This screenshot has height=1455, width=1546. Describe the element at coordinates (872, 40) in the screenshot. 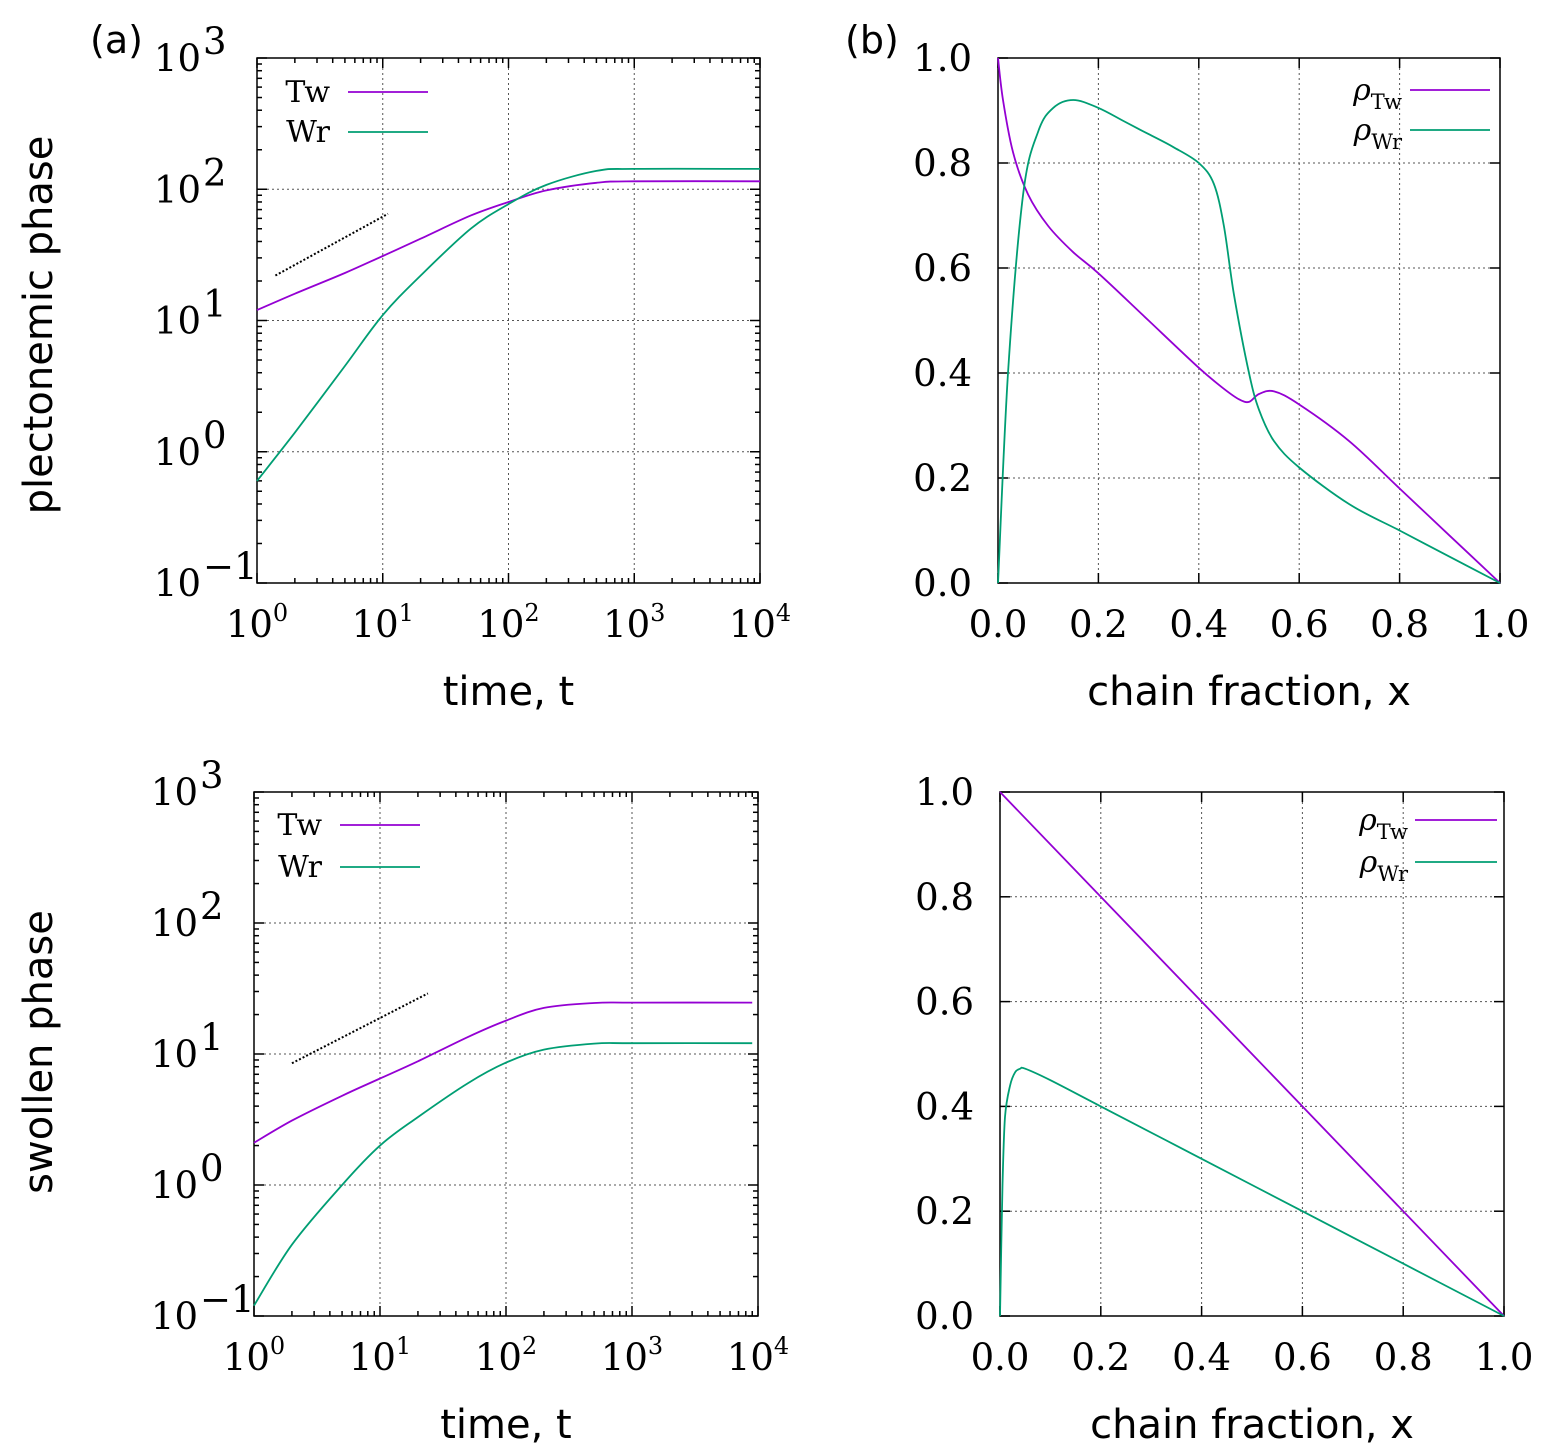

I see `panel-label-b: (b)` at that location.